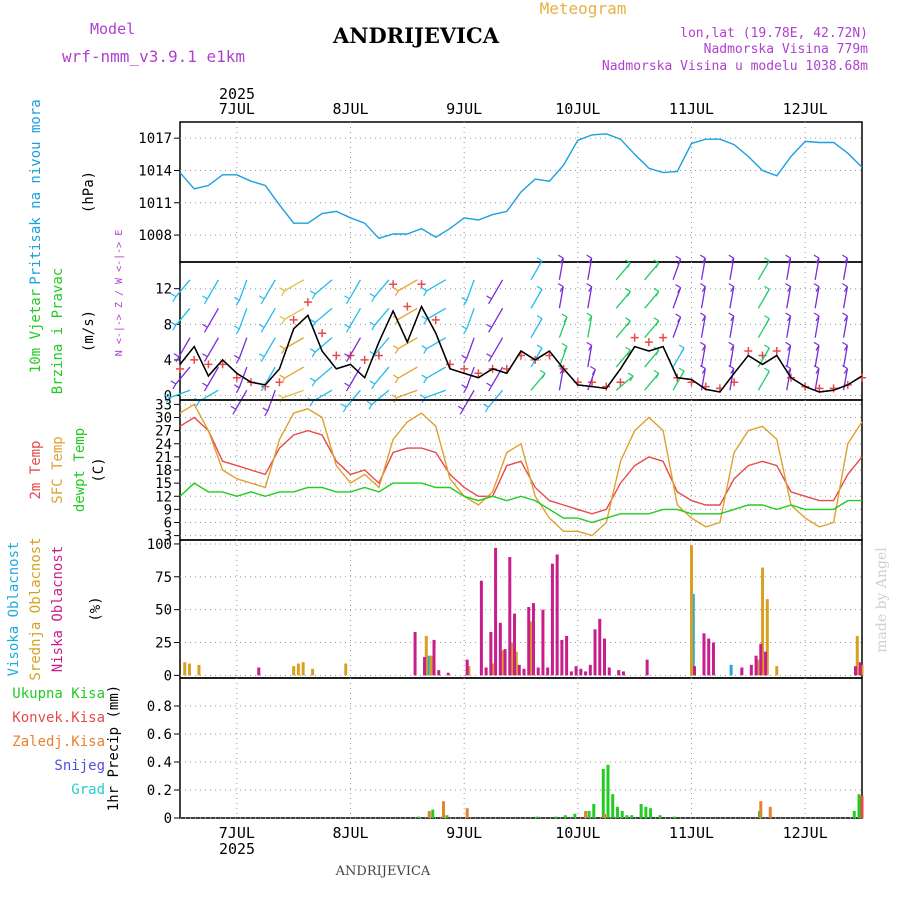 The image size is (900, 900). Describe the element at coordinates (237, 94) in the screenshot. I see `year-top: 2025` at that location.